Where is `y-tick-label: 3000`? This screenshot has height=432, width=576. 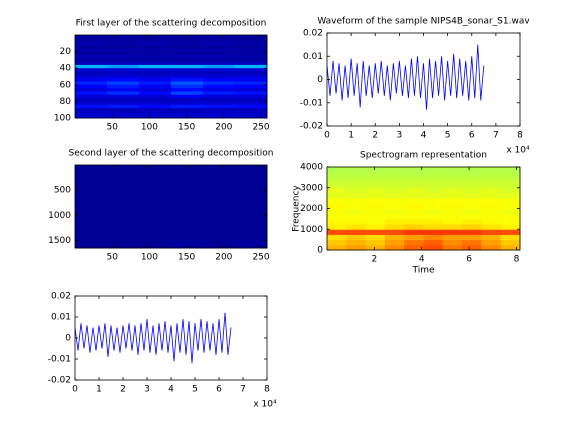 y-tick-label: 3000 is located at coordinates (311, 188).